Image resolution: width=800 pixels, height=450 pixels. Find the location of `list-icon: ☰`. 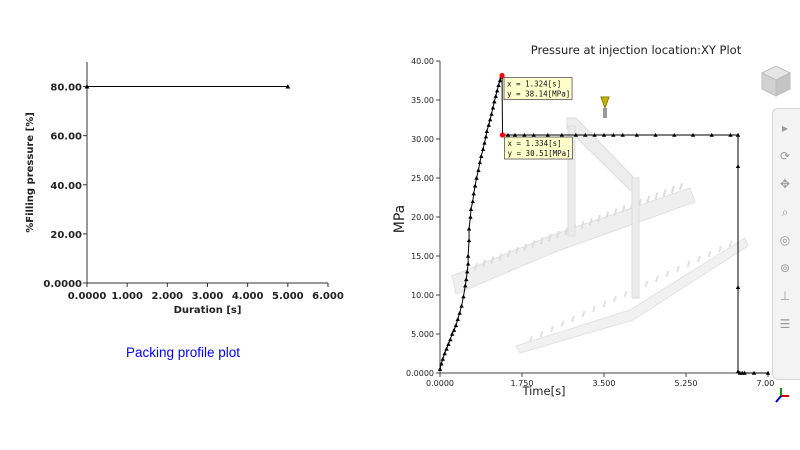

list-icon: ☰ is located at coordinates (785, 324).